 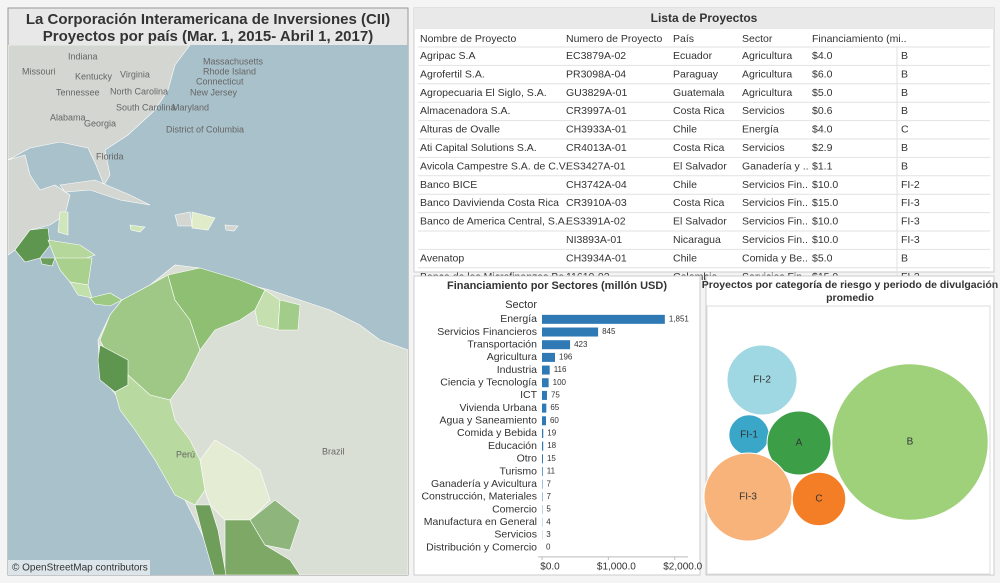 I want to click on bubble-label: C, so click(x=818, y=499).